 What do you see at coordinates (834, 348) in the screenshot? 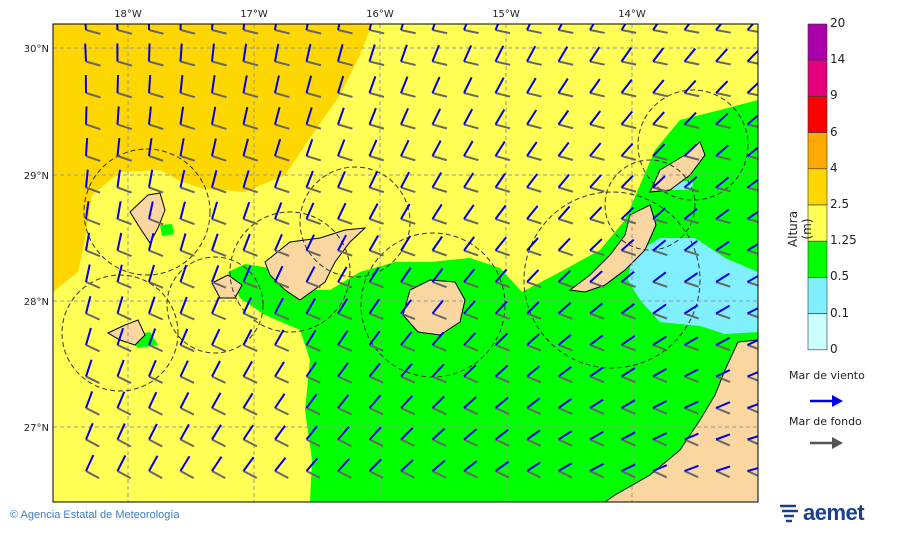
I see `colorbar-tick: 0` at bounding box center [834, 348].